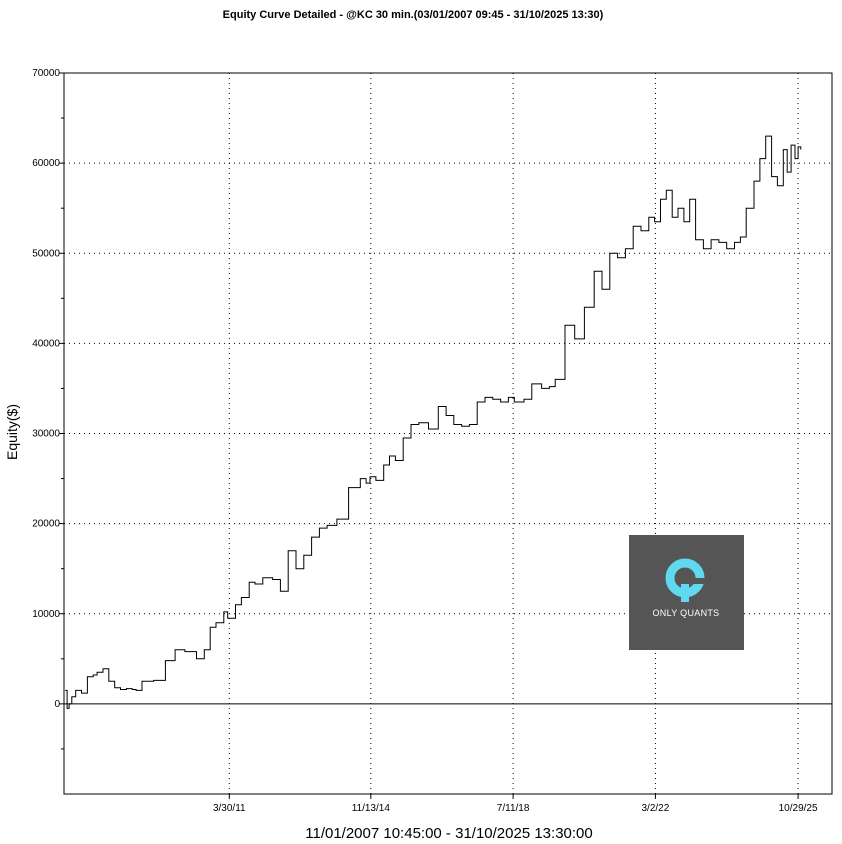 The height and width of the screenshot is (844, 842). I want to click on y-tick-label: 40000, so click(46, 343).